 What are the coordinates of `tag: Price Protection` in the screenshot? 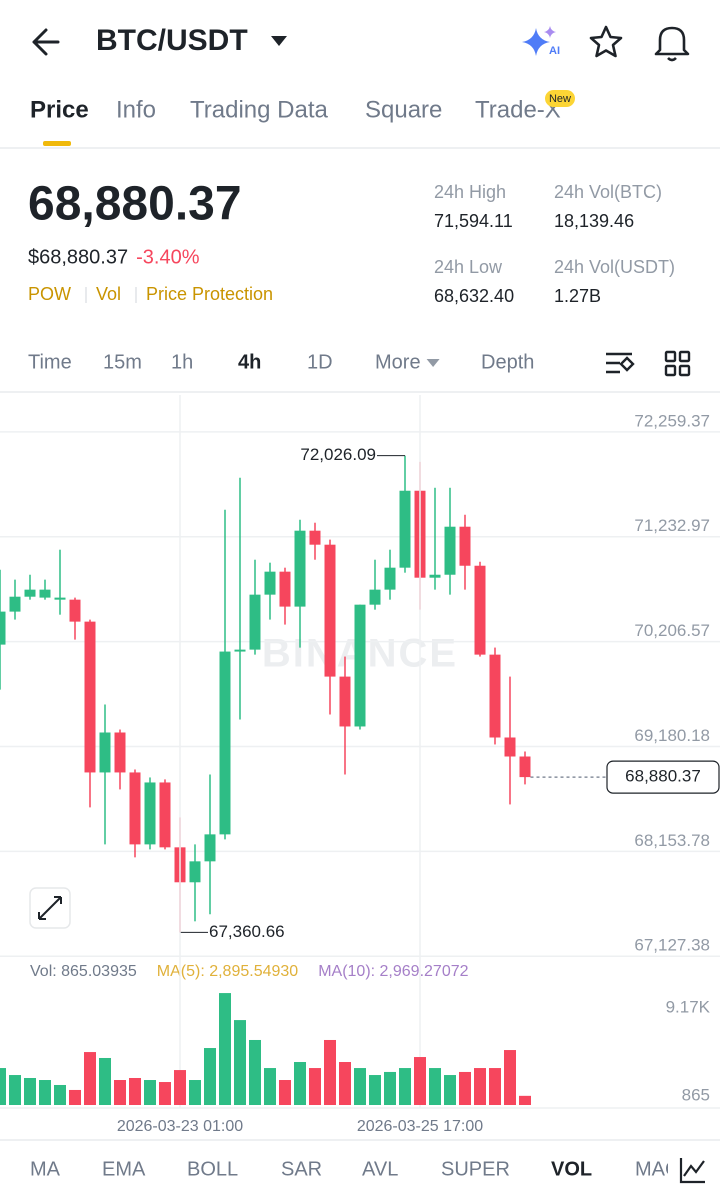 It's located at (209, 294).